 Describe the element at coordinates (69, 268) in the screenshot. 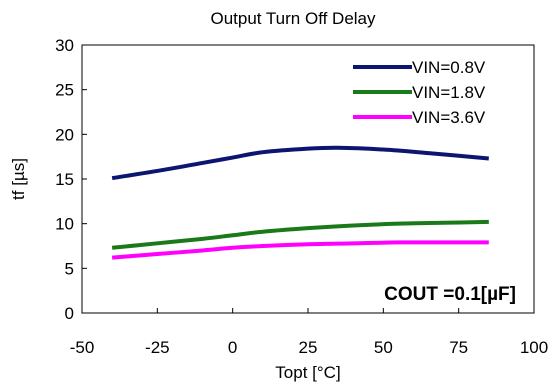

I see `y-tick-label: 5` at that location.